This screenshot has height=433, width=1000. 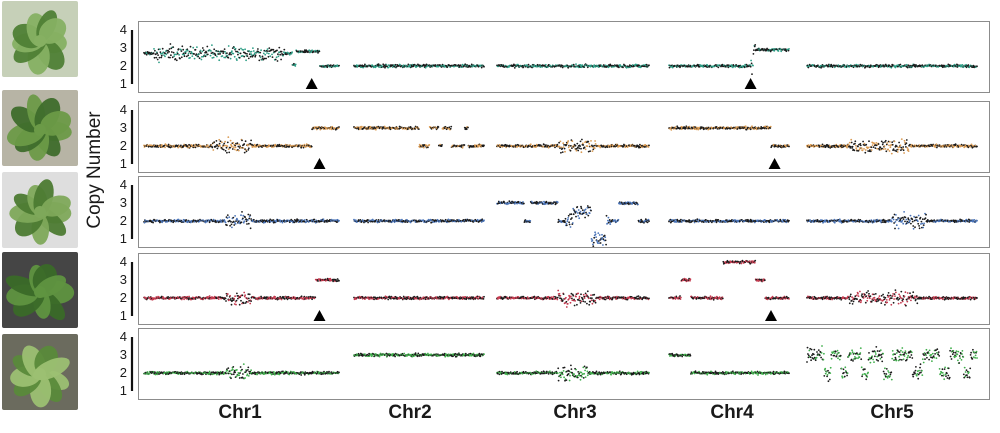 What do you see at coordinates (123, 163) in the screenshot?
I see `y-tick-label: 1` at bounding box center [123, 163].